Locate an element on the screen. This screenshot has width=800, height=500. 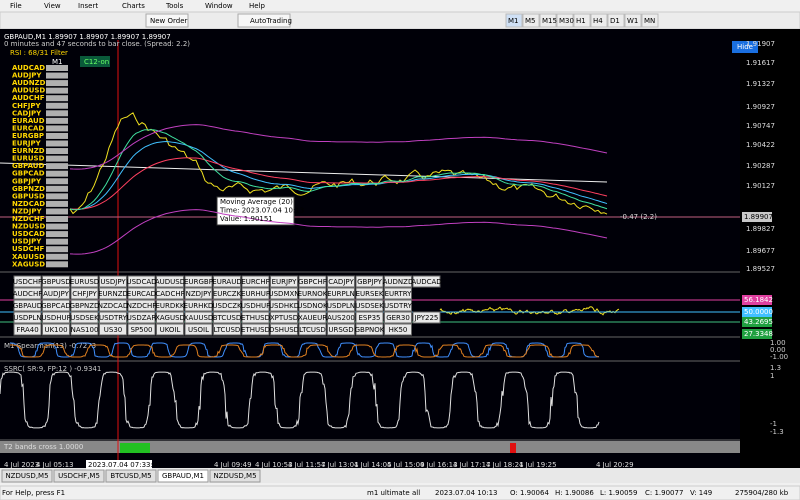
symbol-button-label: EURCHF is located at coordinates (255, 282).